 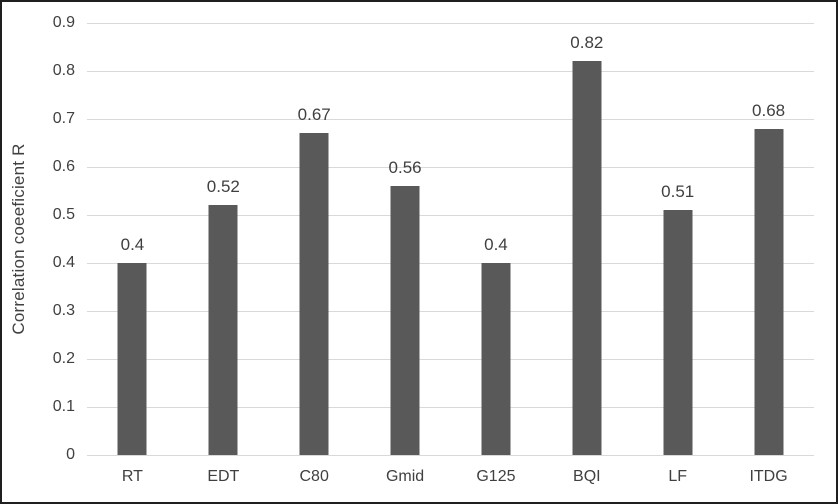 What do you see at coordinates (223, 476) in the screenshot?
I see `x-tick-label-EDT: EDT` at bounding box center [223, 476].